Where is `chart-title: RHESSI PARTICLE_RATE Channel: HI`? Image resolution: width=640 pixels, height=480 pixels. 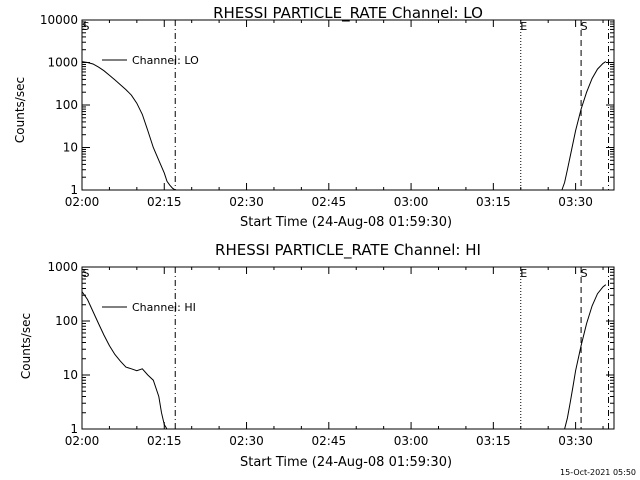 chart-title: RHESSI PARTICLE_RATE Channel: HI is located at coordinates (348, 250).